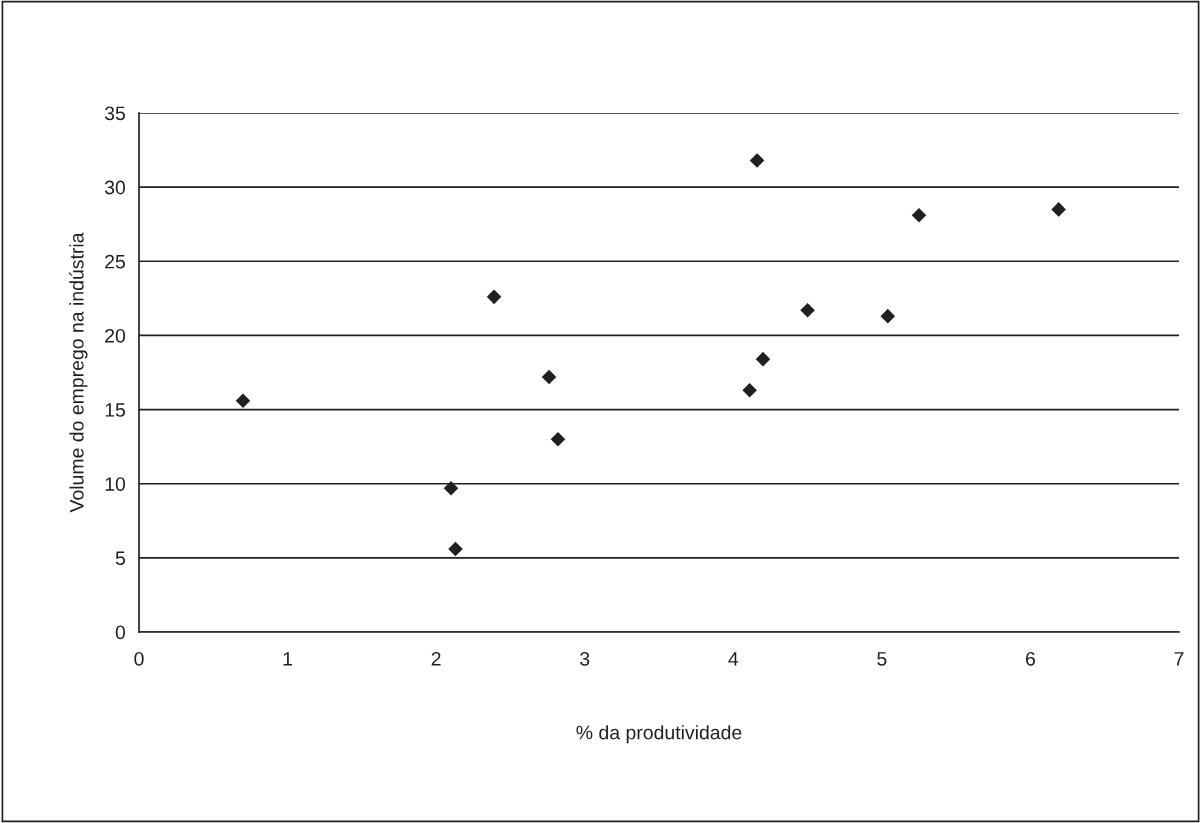 The height and width of the screenshot is (823, 1201). What do you see at coordinates (288, 659) in the screenshot?
I see `x-tick-label: 1` at bounding box center [288, 659].